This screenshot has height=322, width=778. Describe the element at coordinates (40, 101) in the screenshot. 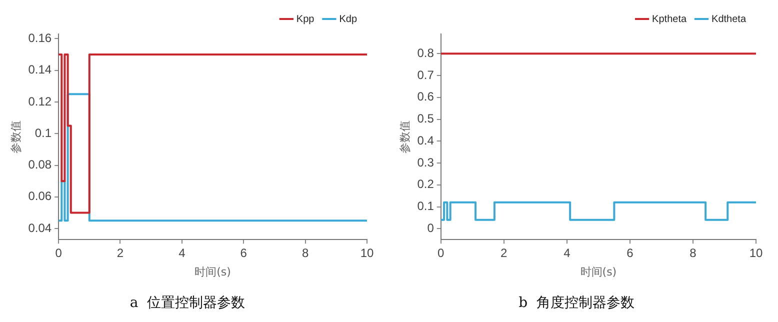

I see `y-tick-label: 0.12` at that location.